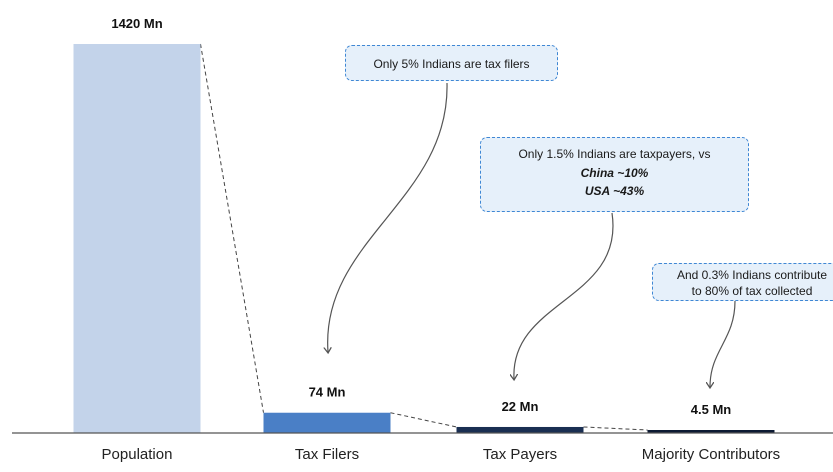 The image size is (833, 472). Describe the element at coordinates (520, 406) in the screenshot. I see `value-label-tax-payers: 22 Mn` at that location.